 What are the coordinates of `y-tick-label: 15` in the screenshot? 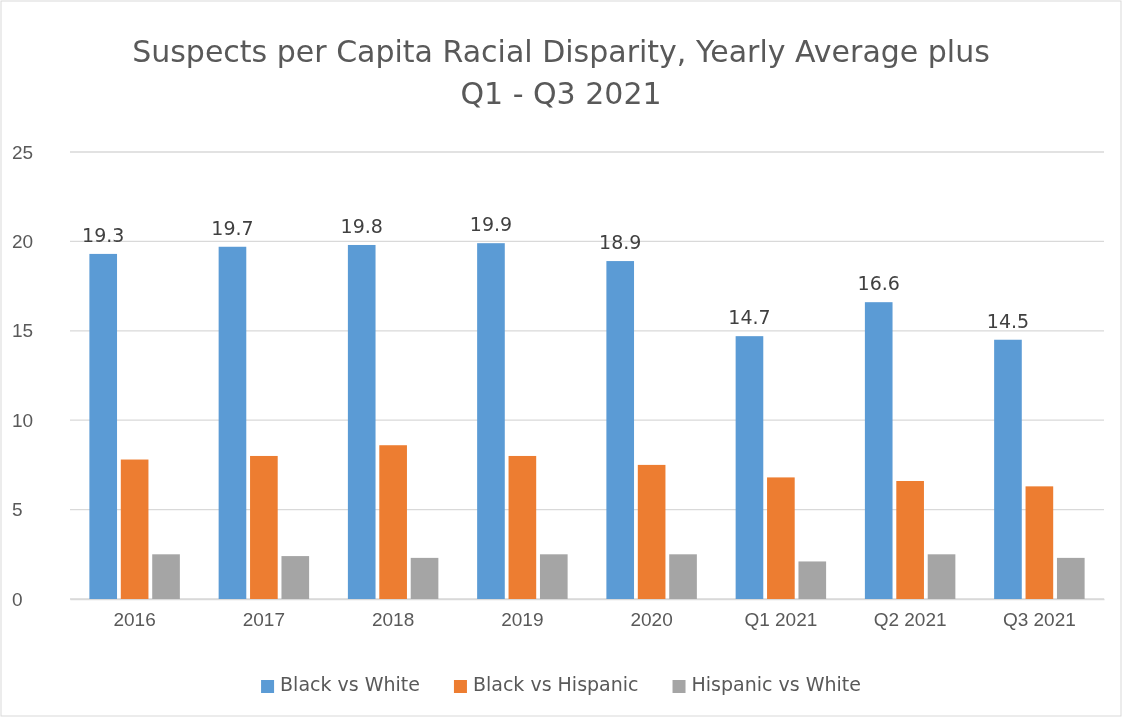 It's located at (23, 331).